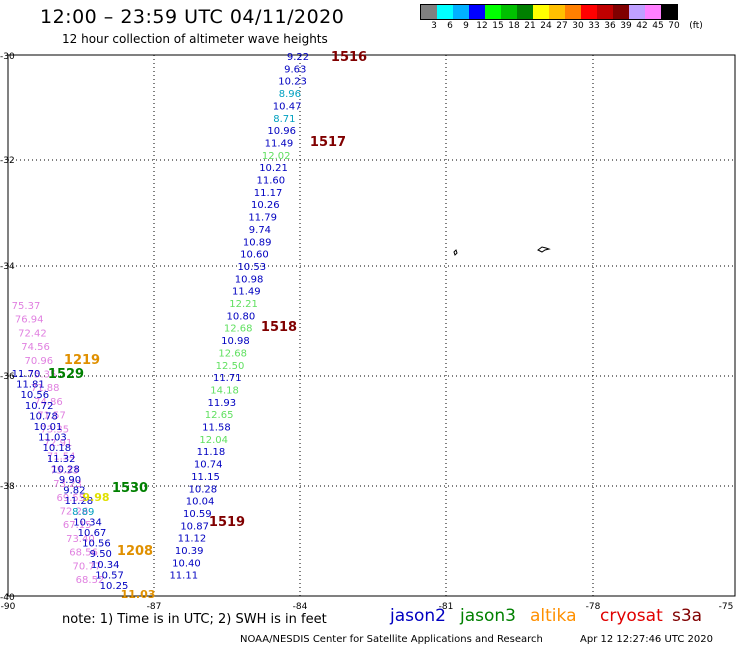 The image size is (740, 650). Describe the element at coordinates (292, 82) in the screenshot. I see `swh-value: 10.23` at that location.